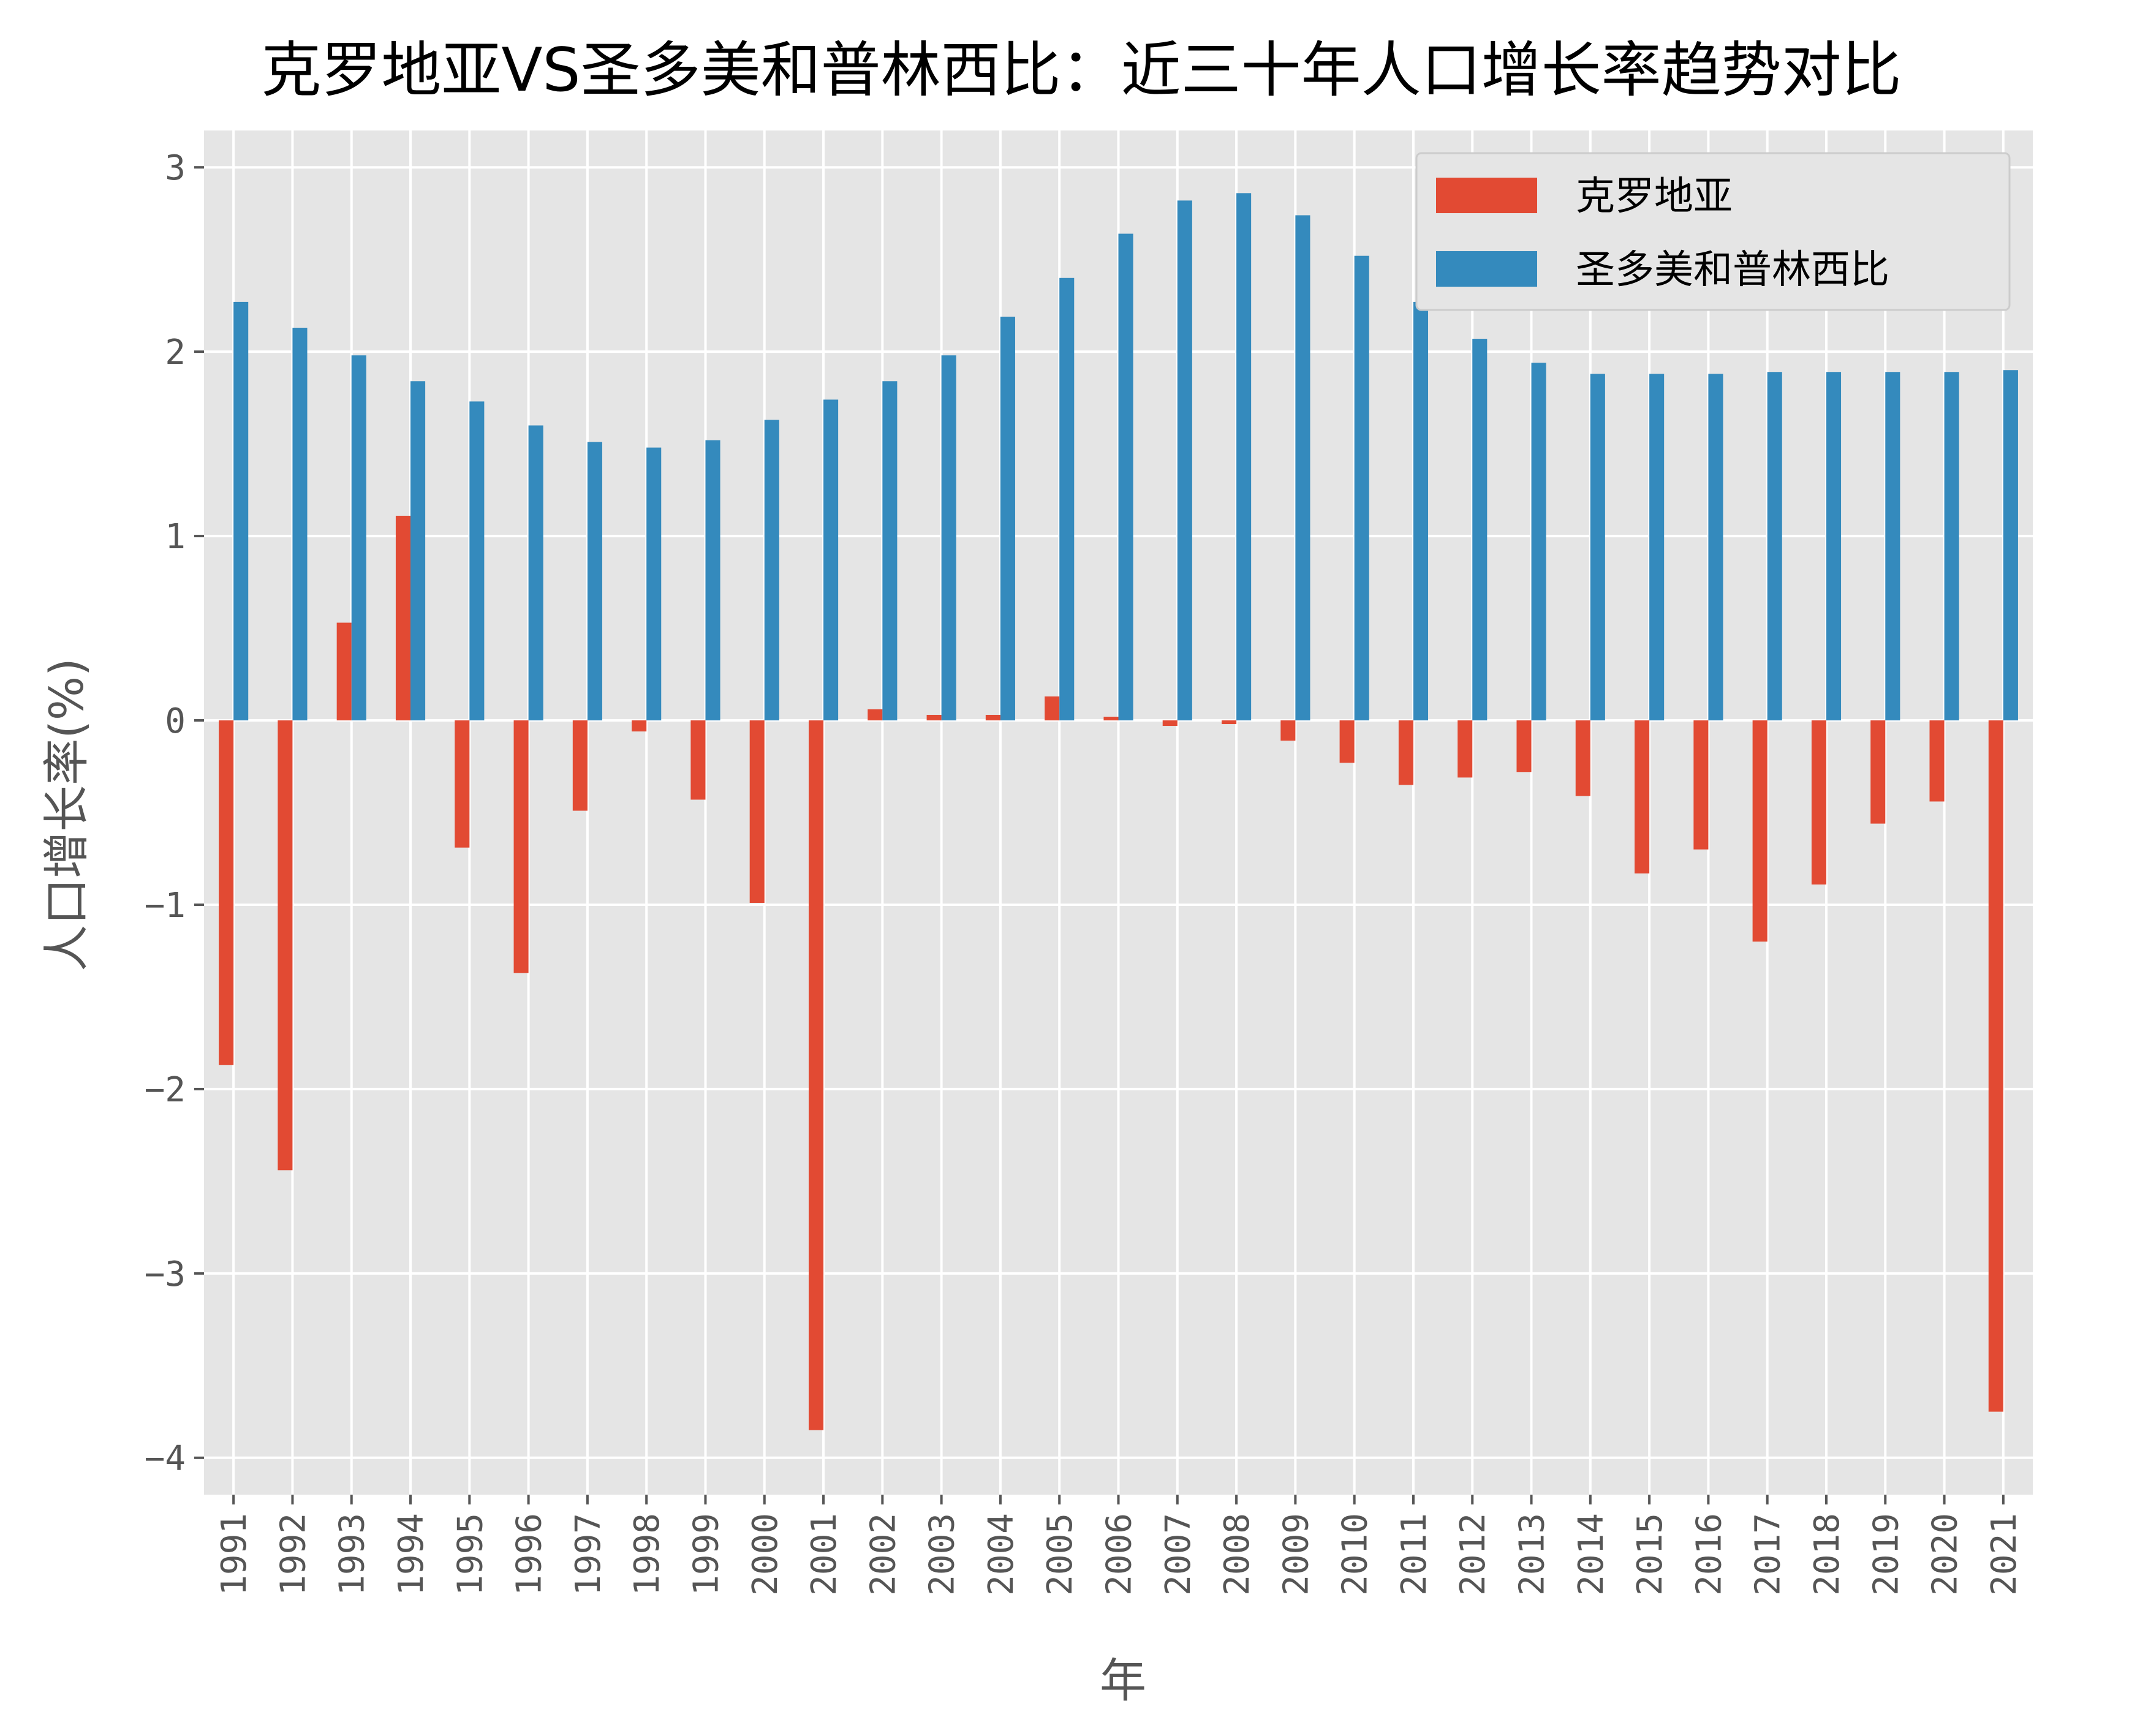 This screenshot has height=1736, width=2140. I want to click on x-tick-label: 2019, so click(1886, 1554).